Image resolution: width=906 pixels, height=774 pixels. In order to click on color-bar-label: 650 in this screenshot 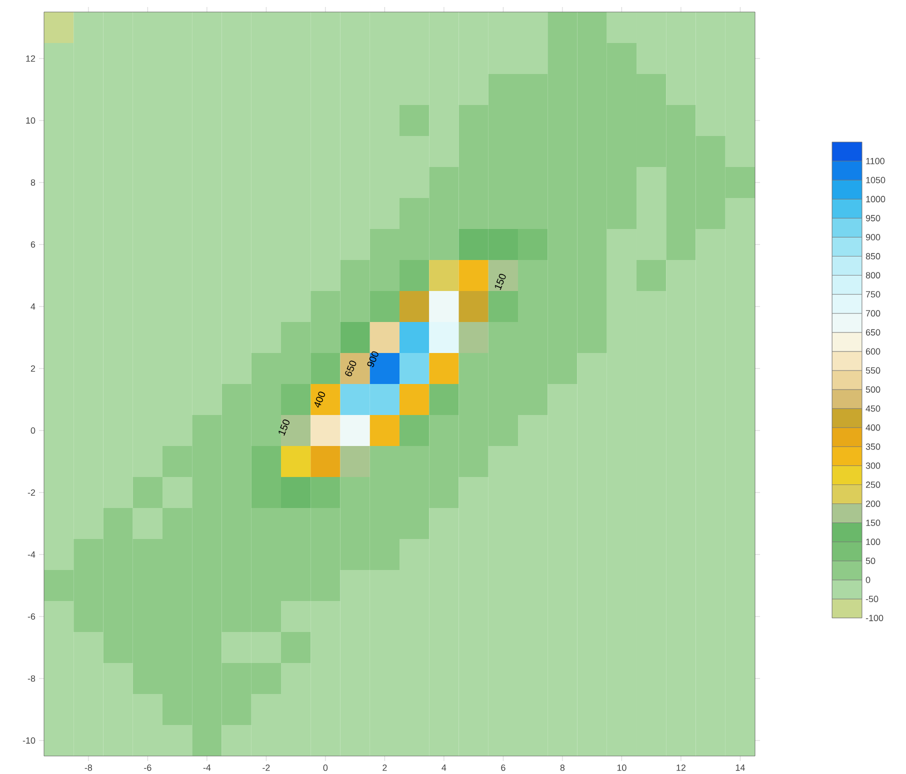, I will do `click(873, 332)`.